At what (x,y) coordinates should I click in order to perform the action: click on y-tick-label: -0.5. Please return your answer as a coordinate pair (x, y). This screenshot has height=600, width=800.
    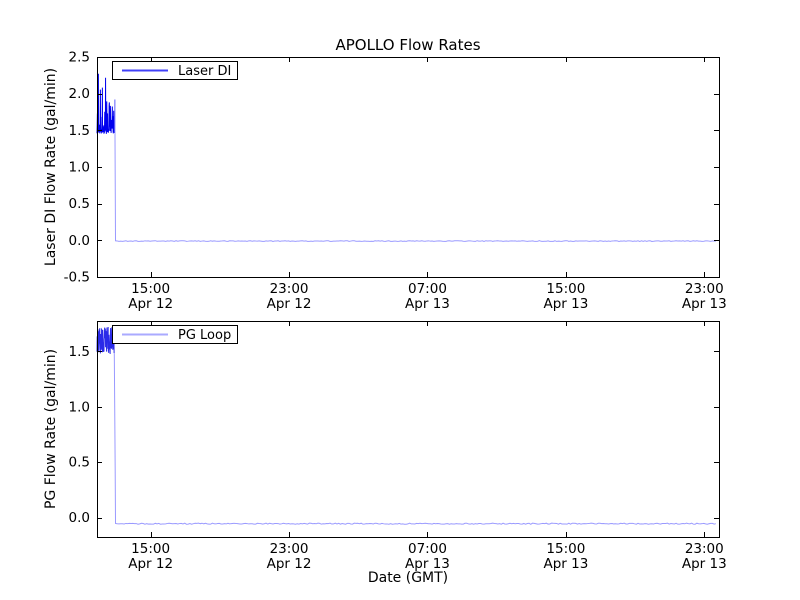
    Looking at the image, I should click on (77, 278).